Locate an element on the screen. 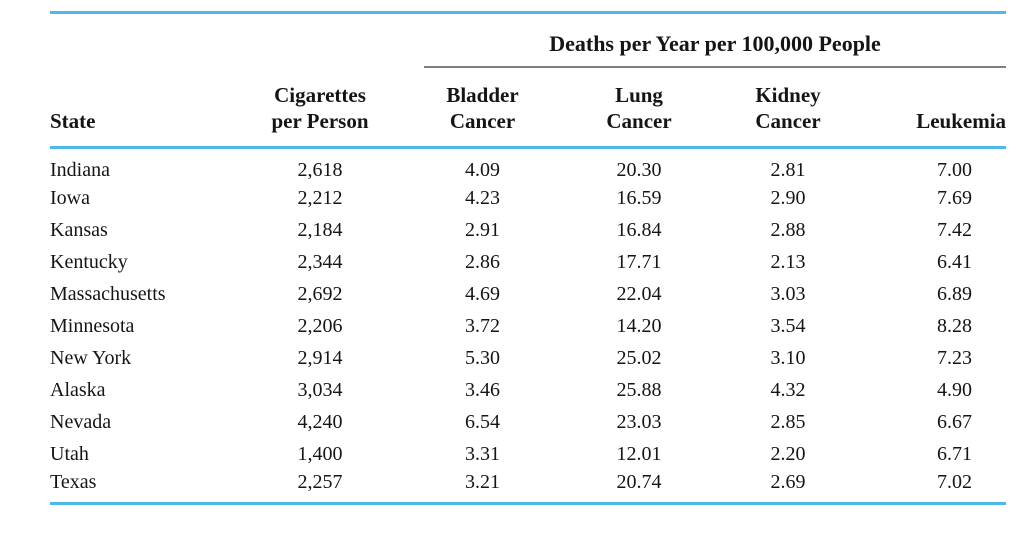 The image size is (1036, 554). header-line: Kidney is located at coordinates (788, 95).